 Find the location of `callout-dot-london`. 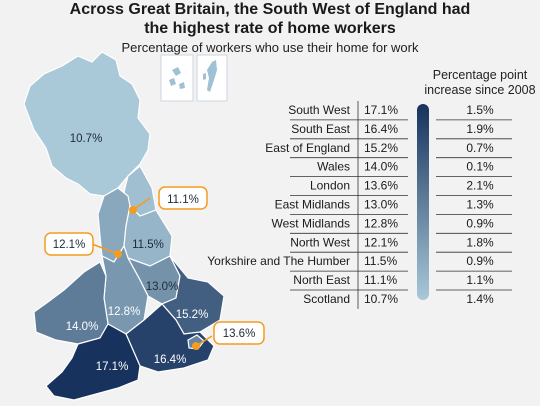

callout-dot-london is located at coordinates (196, 346).